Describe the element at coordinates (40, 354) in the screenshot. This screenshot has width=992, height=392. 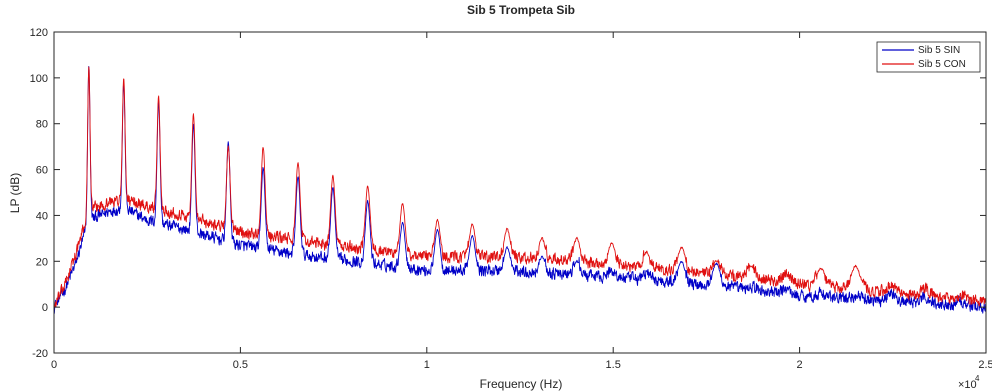
I see `y-tick-label: -20` at that location.